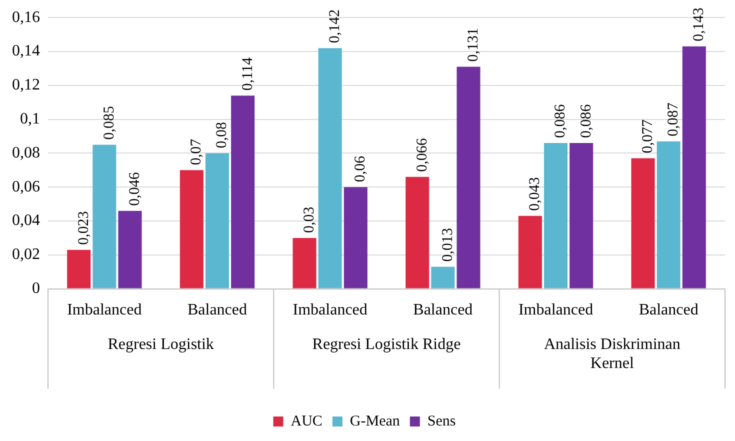  What do you see at coordinates (222, 135) in the screenshot?
I see `data-label: 0,08` at bounding box center [222, 135].